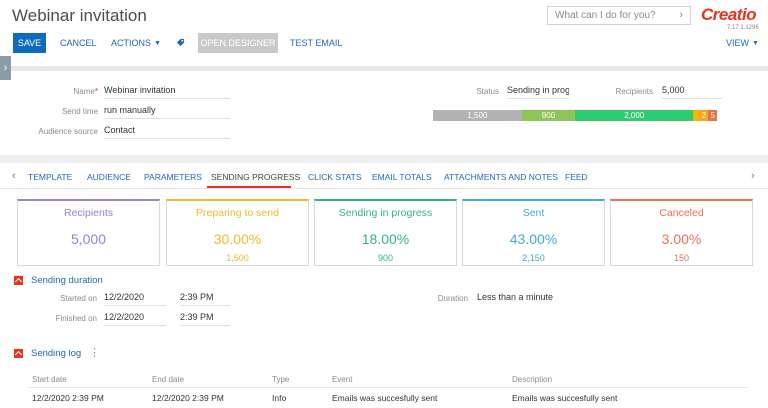 This screenshot has width=768, height=408. Describe the element at coordinates (342, 379) in the screenshot. I see `column-event: Event` at that location.